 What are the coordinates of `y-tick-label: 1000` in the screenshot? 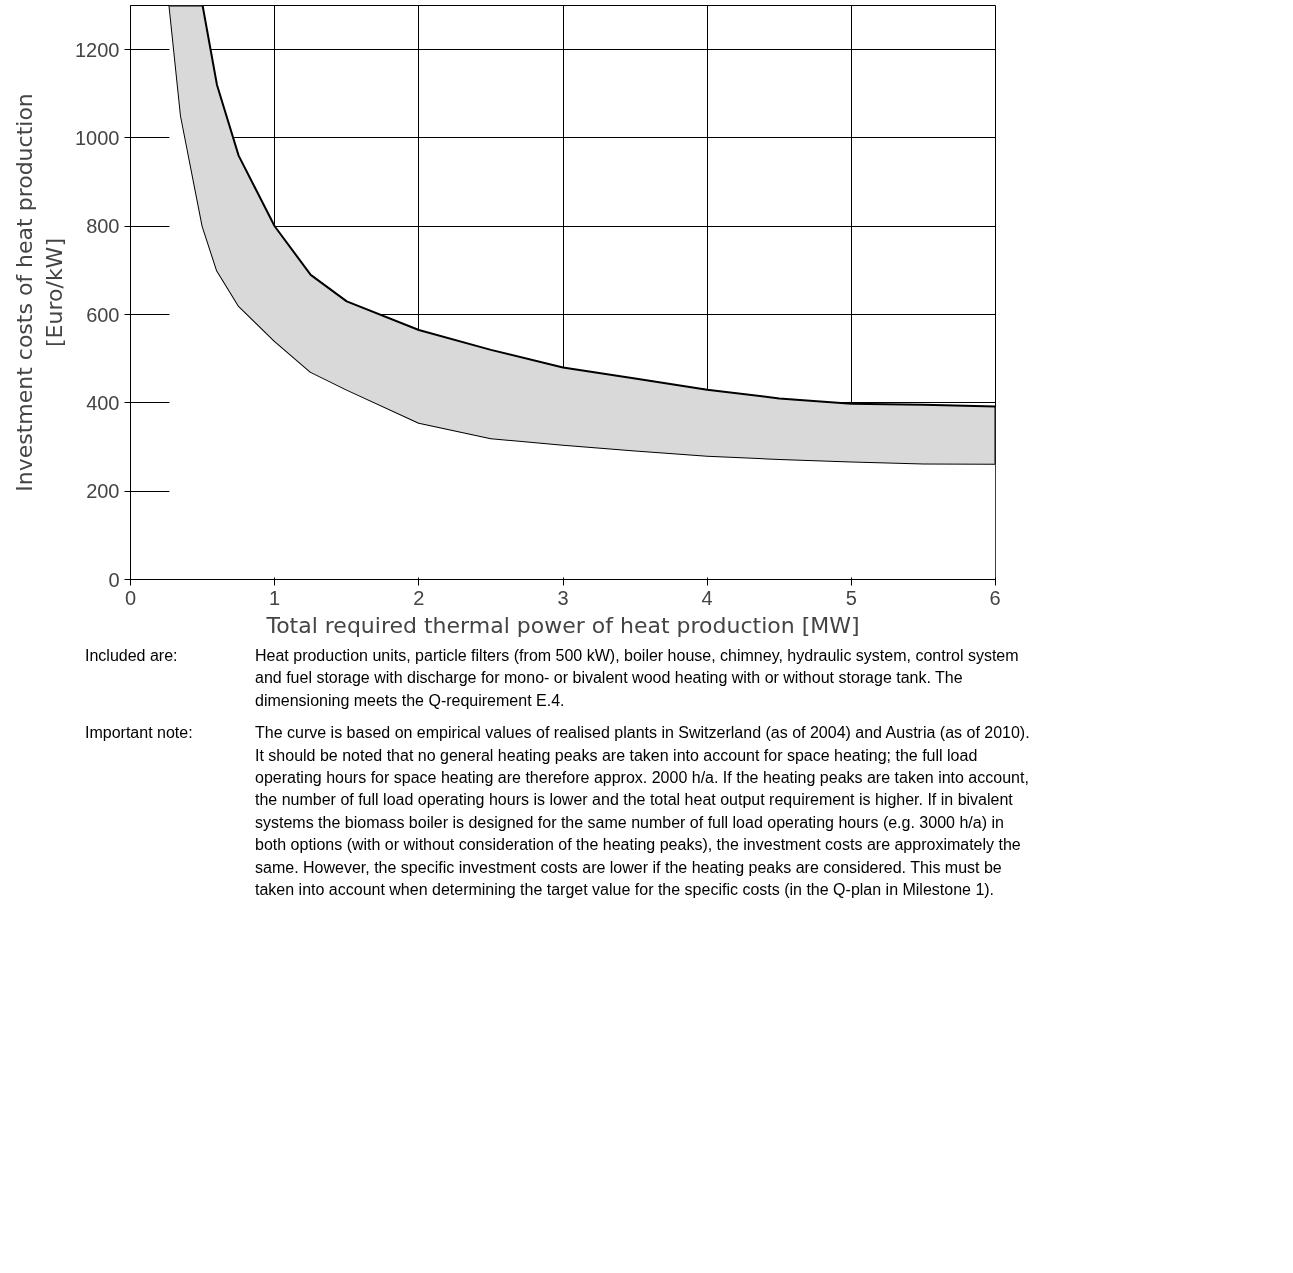 It's located at (97, 137).